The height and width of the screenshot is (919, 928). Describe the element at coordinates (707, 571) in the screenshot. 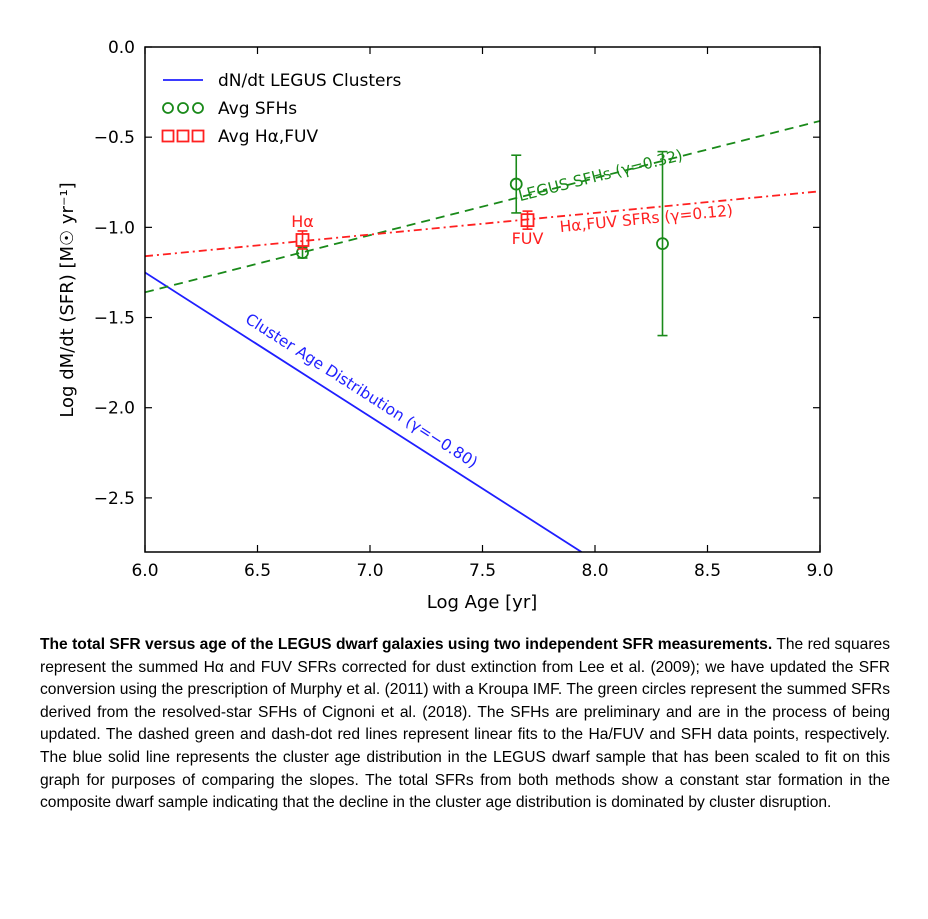

I see `x-tick-label: 8.5` at that location.